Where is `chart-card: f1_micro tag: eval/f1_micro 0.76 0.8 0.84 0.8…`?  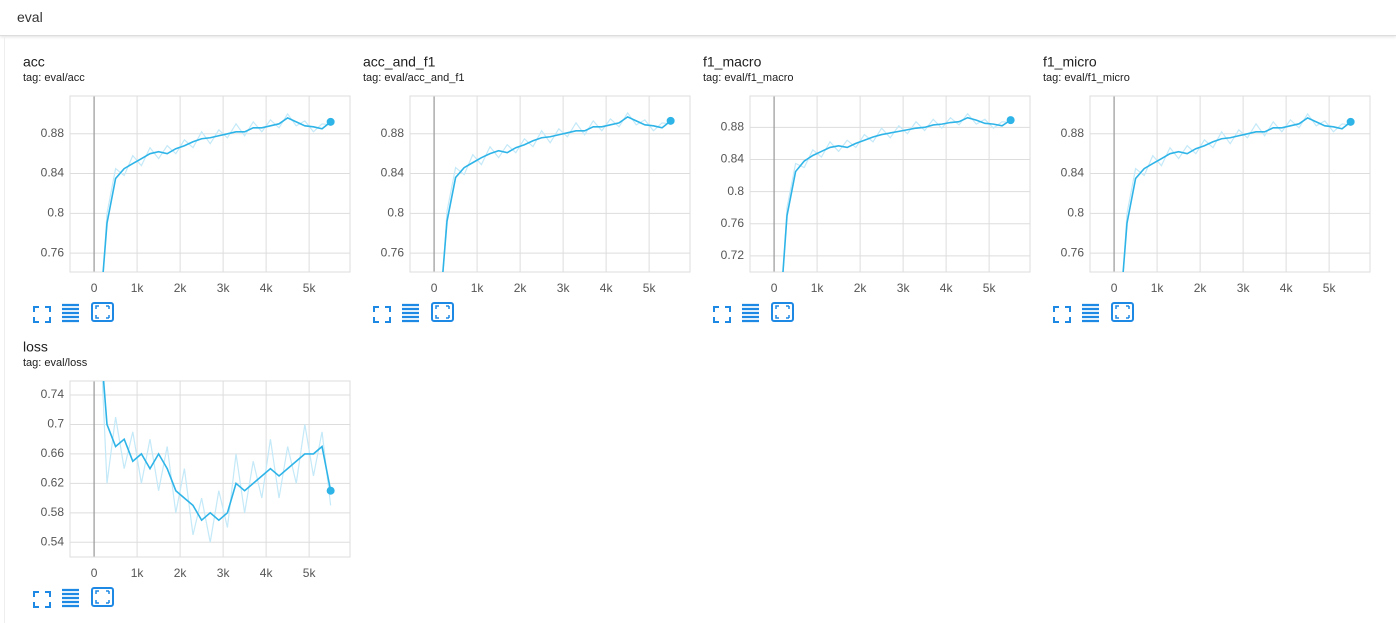 chart-card: f1_micro tag: eval/f1_micro 0.76 0.8 0.84 0.8… is located at coordinates (1212, 192).